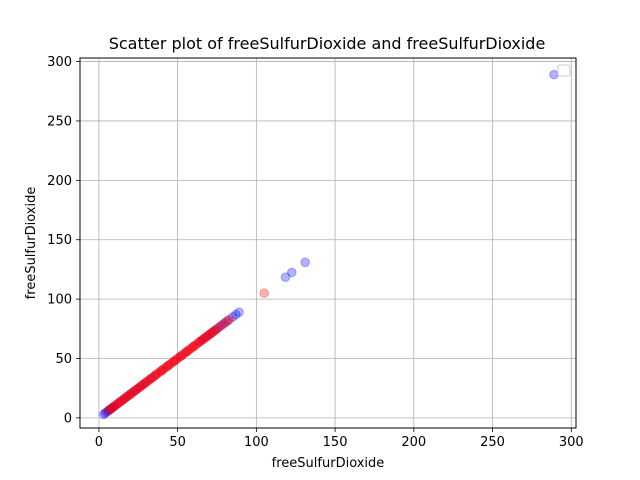 The image size is (640, 480). I want to click on y-axis-ticks: 0 50 100 150 200 250 300, so click(63, 240).